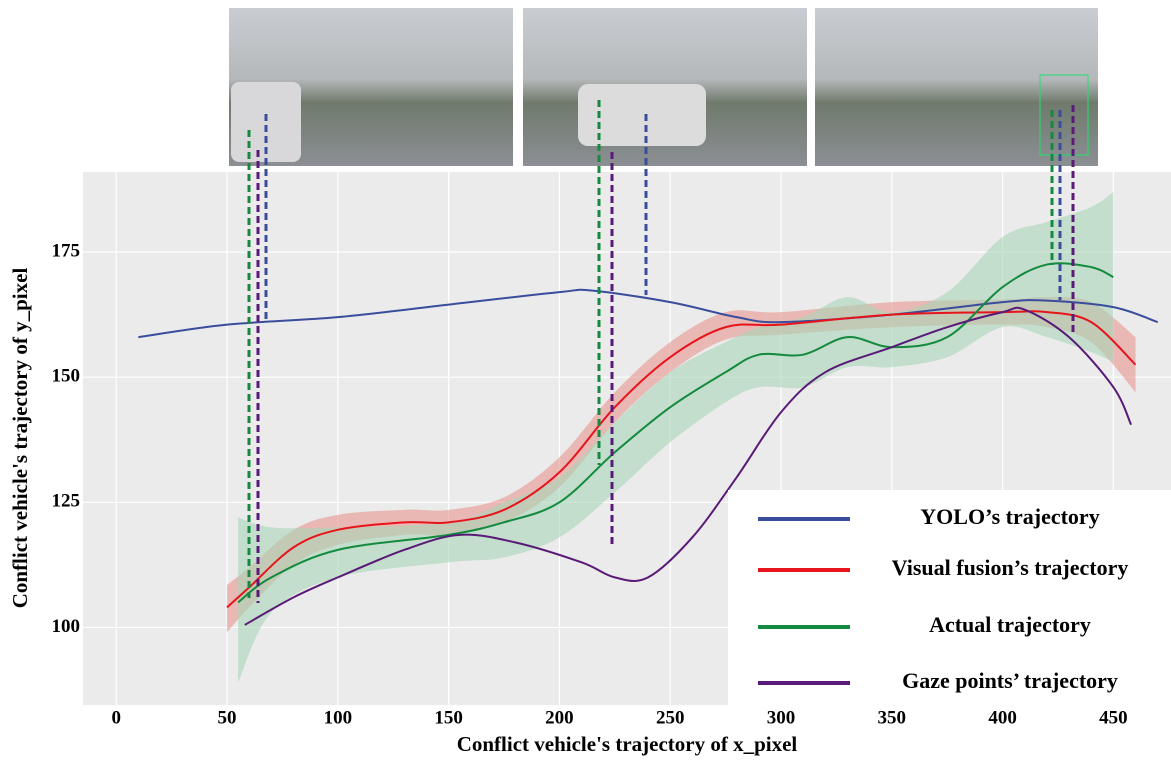 The width and height of the screenshot is (1171, 762). What do you see at coordinates (66, 501) in the screenshot?
I see `y-tick-label: 125` at bounding box center [66, 501].